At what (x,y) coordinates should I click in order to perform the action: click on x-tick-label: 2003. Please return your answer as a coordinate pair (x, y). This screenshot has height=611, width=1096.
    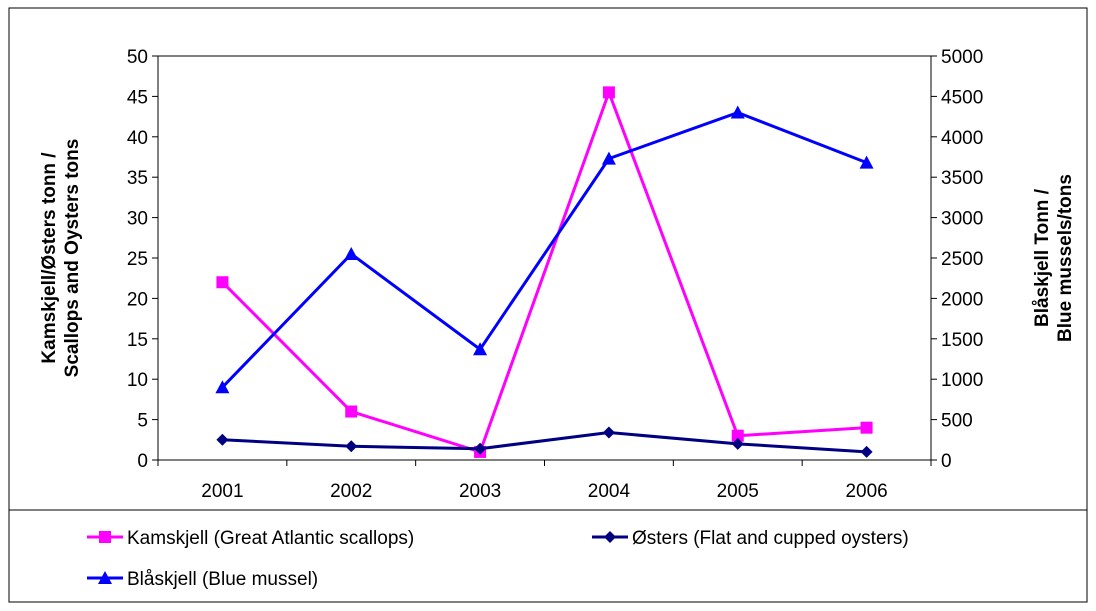
    Looking at the image, I should click on (480, 491).